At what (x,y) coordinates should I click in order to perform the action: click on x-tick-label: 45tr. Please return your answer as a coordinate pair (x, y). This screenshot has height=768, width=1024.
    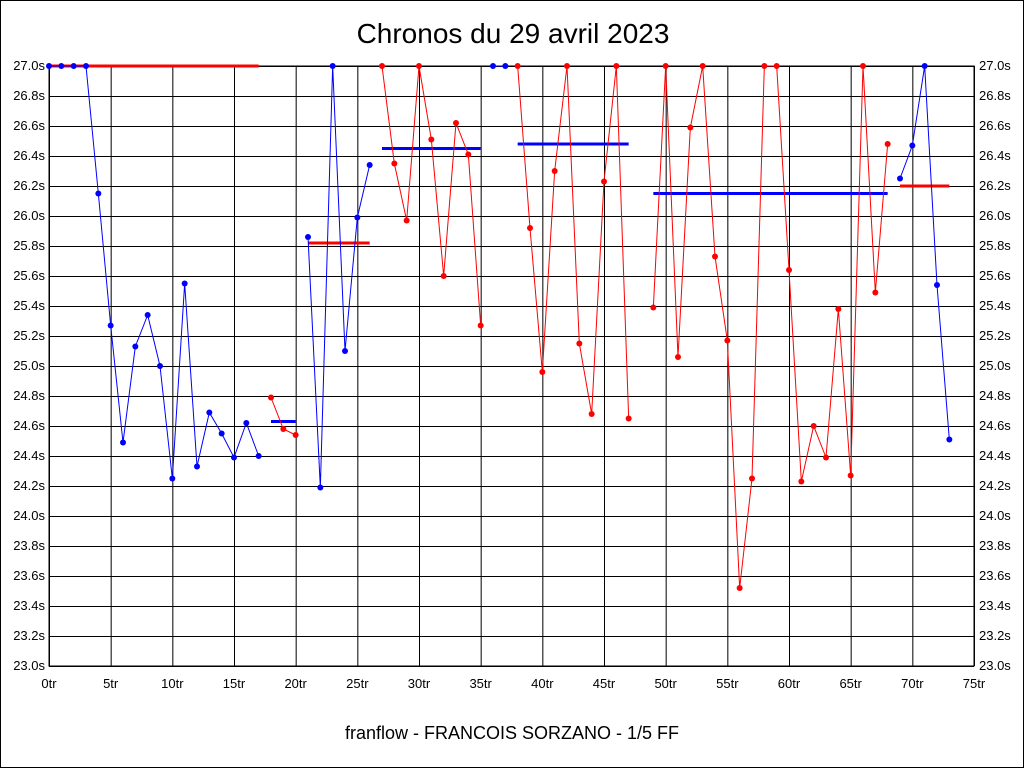
    Looking at the image, I should click on (604, 683).